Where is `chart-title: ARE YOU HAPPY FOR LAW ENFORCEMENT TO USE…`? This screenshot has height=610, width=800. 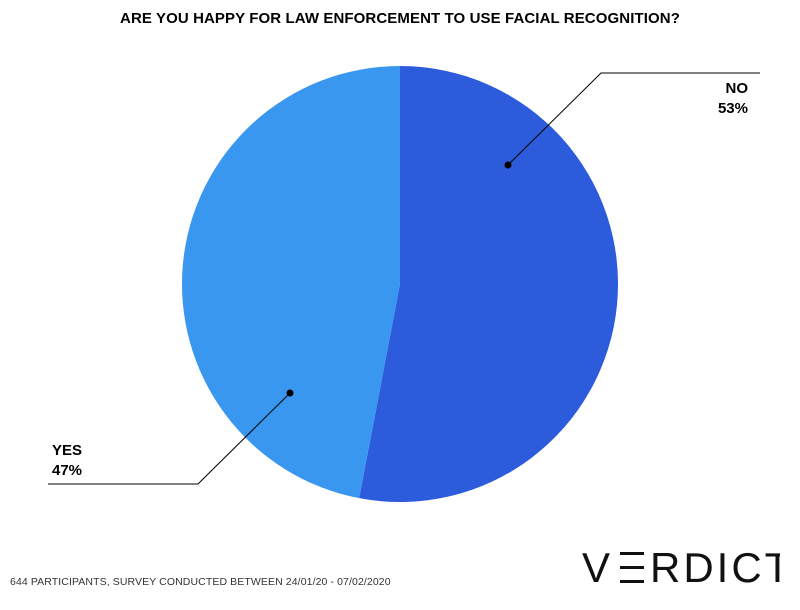
chart-title: ARE YOU HAPPY FOR LAW ENFORCEMENT TO USE… is located at coordinates (400, 18).